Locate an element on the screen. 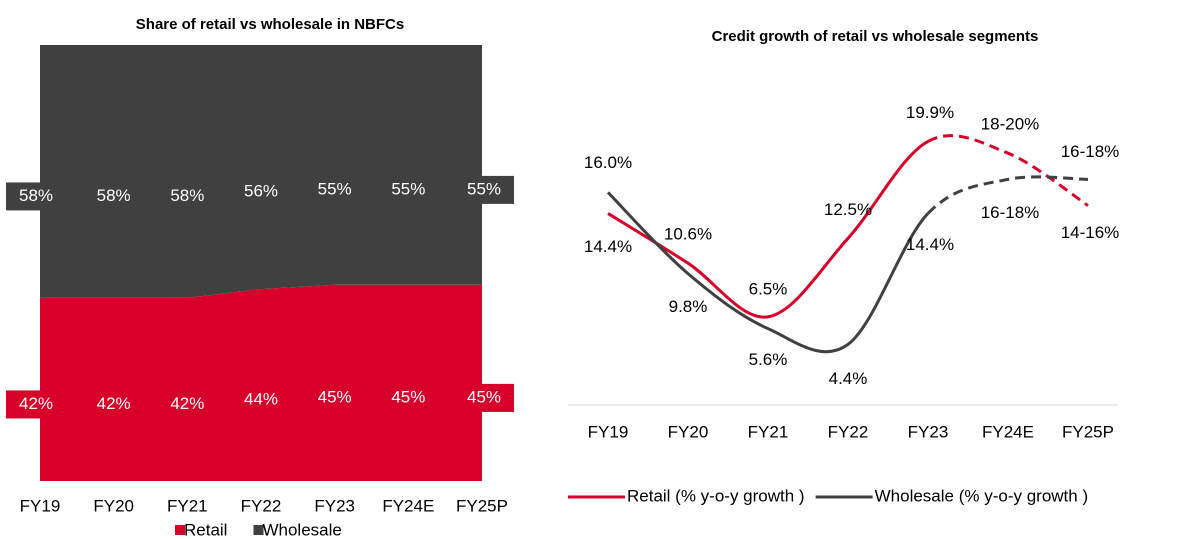  data-label: 16.0% is located at coordinates (608, 162).